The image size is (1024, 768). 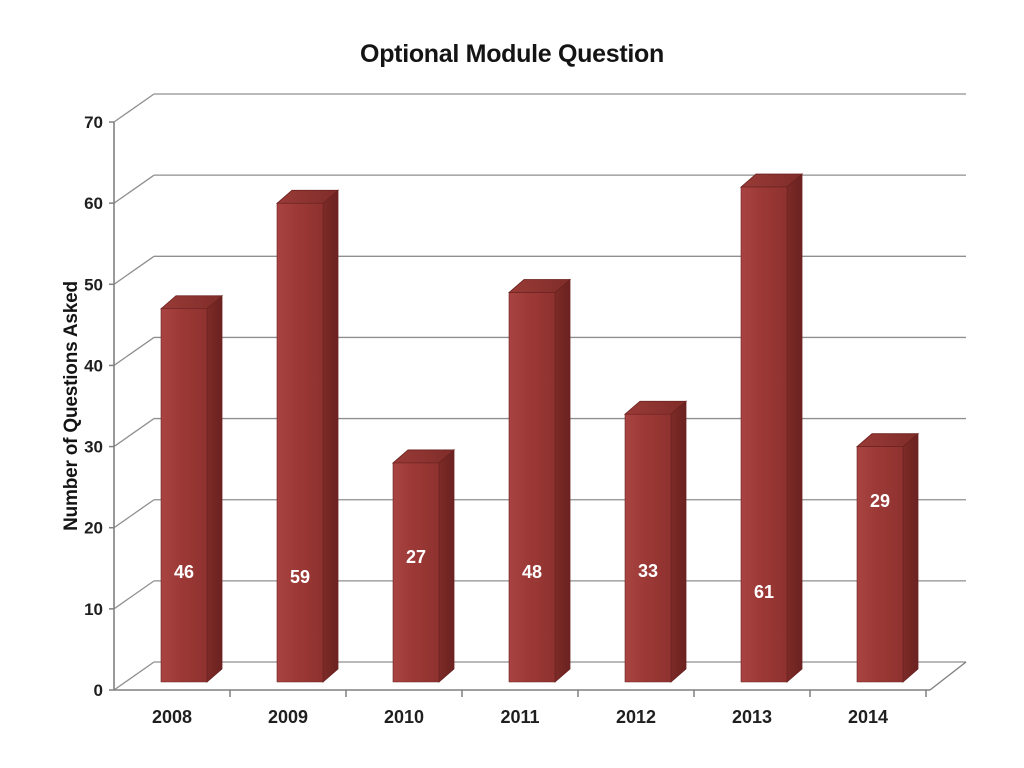 What do you see at coordinates (404, 717) in the screenshot?
I see `x-category-label: 2010` at bounding box center [404, 717].